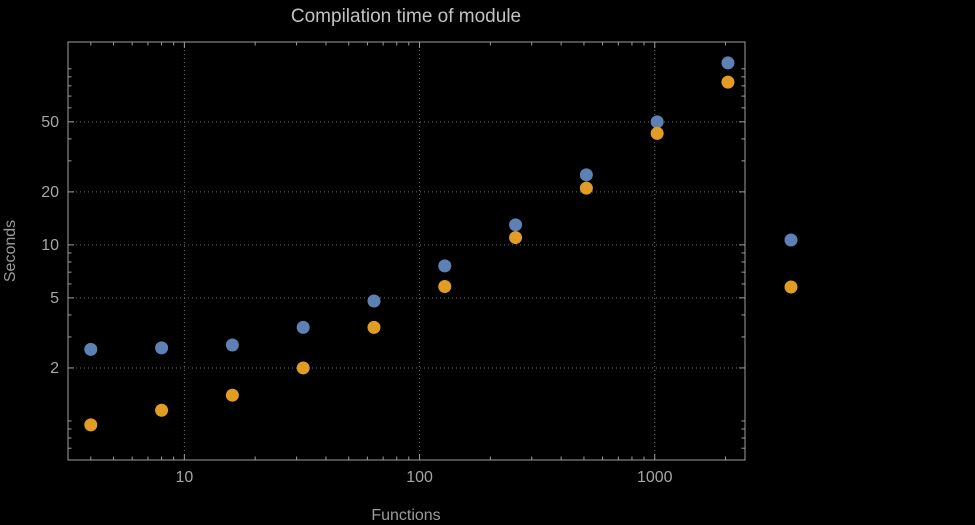 The height and width of the screenshot is (525, 975). Describe the element at coordinates (406, 16) in the screenshot. I see `chart-title: Compilation time of module` at that location.